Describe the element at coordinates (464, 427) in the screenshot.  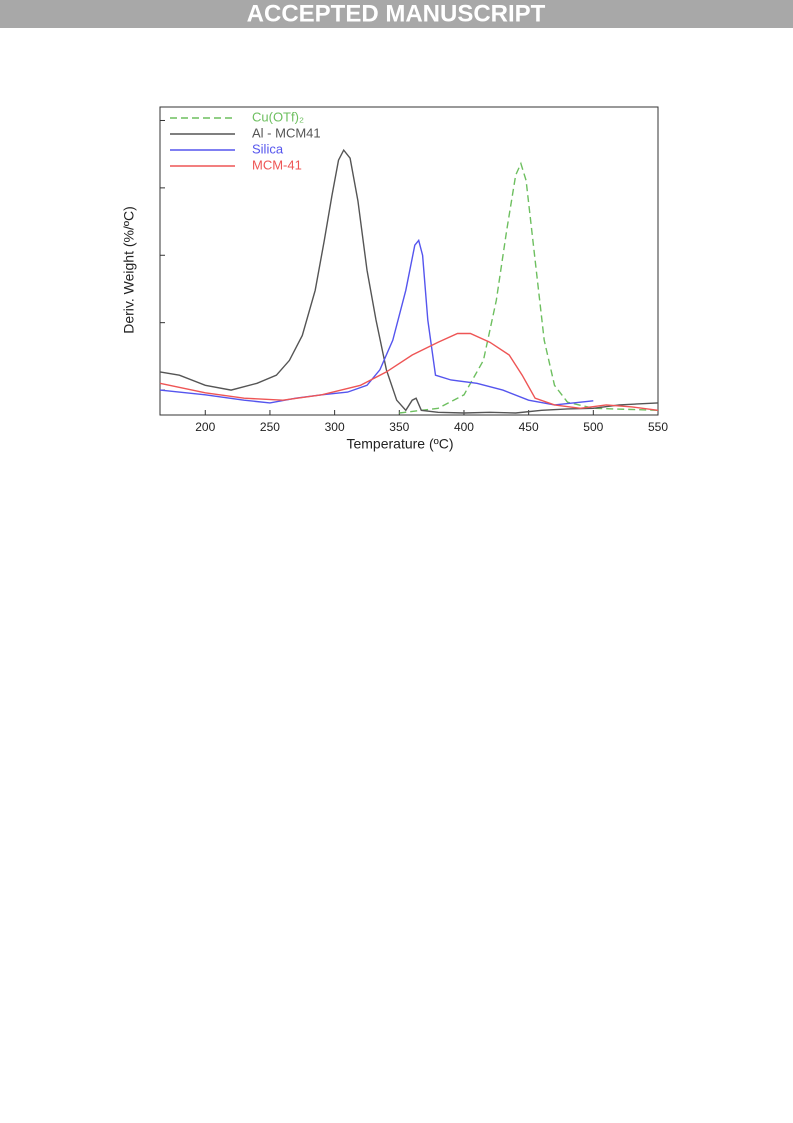
I see `x-tick-label: 400` at that location.